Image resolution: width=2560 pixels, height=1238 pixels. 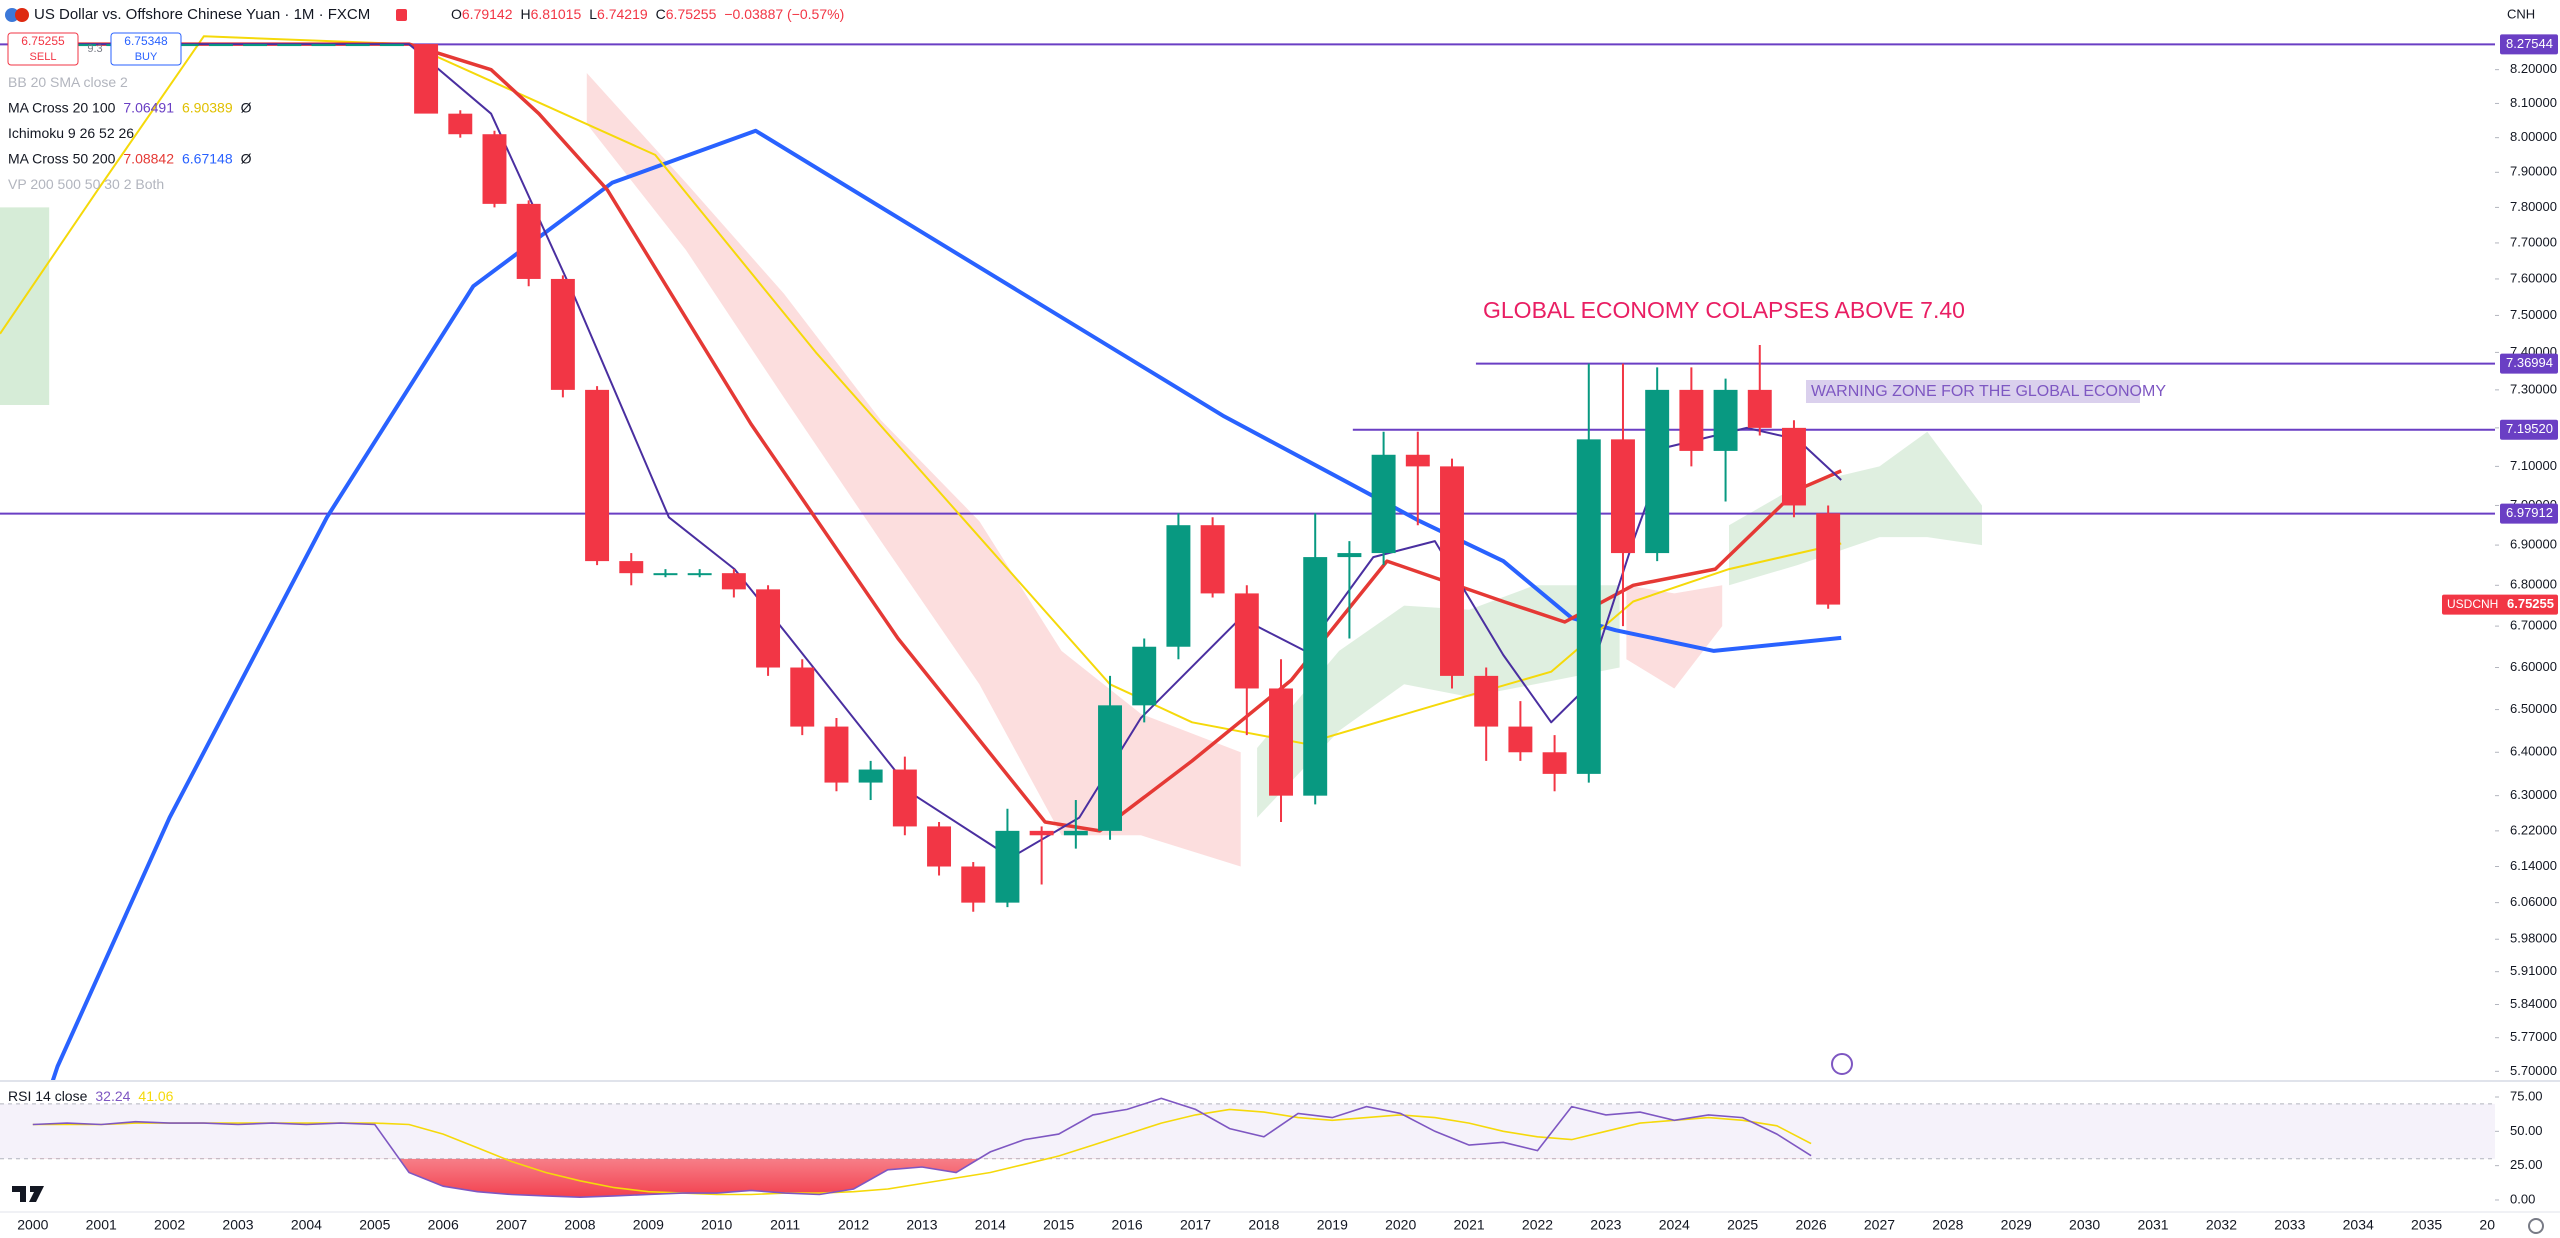 What do you see at coordinates (511, 1225) in the screenshot?
I see `x-tick-label: 2007` at bounding box center [511, 1225].